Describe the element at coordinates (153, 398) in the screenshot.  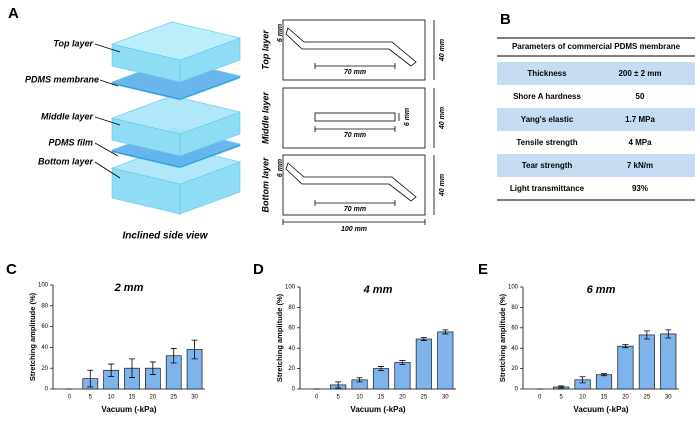
I see `x-tick-label: 20` at that location.